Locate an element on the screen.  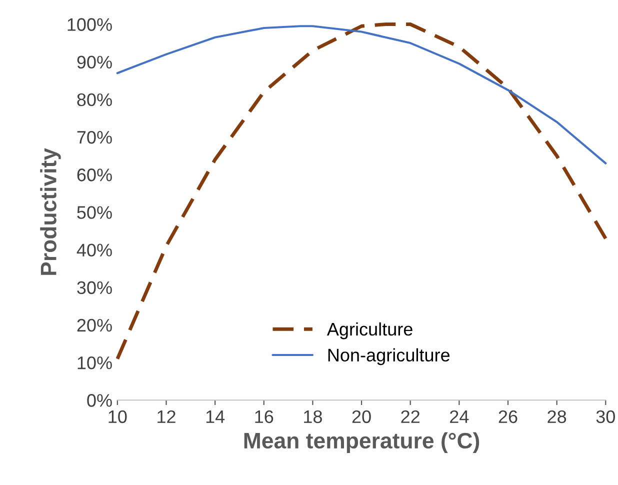
y-tick-label: 40% is located at coordinates (94, 250).